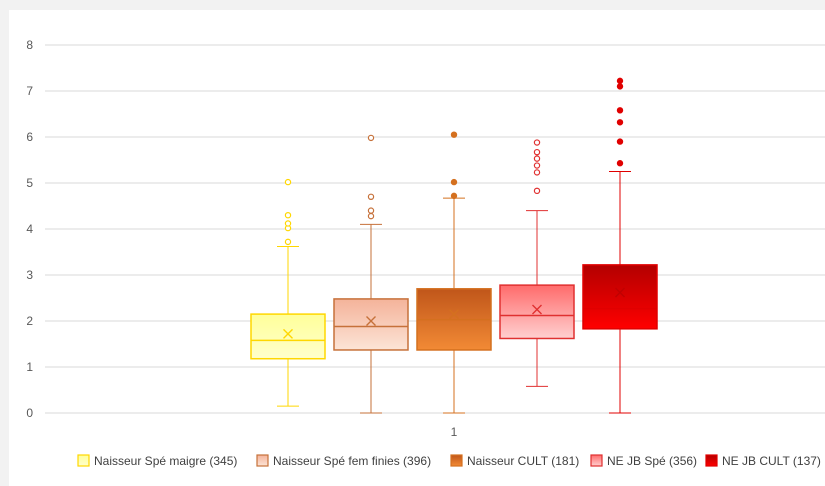 The width and height of the screenshot is (825, 486). Describe the element at coordinates (29, 45) in the screenshot. I see `y-tick-label: 8` at that location.